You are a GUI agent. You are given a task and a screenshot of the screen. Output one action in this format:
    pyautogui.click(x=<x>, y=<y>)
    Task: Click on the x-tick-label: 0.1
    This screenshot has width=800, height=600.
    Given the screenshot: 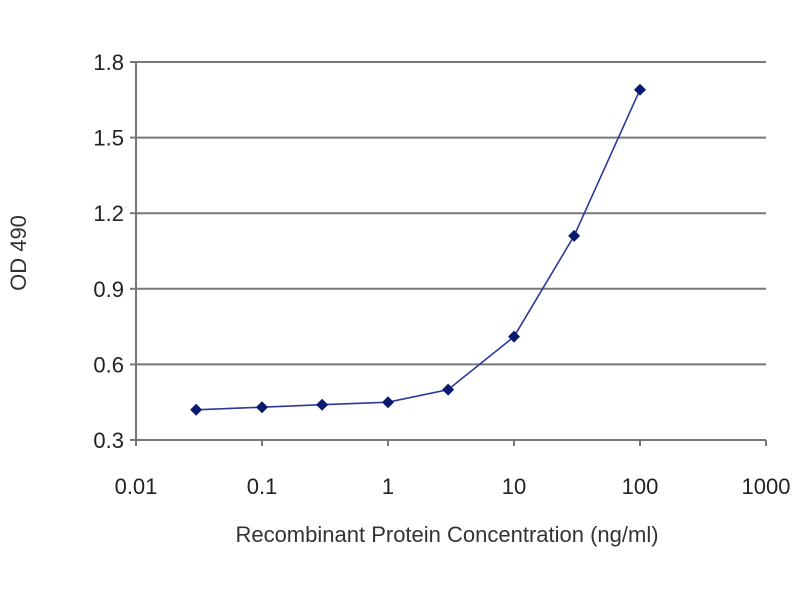 What is the action you would take?
    pyautogui.click(x=262, y=486)
    